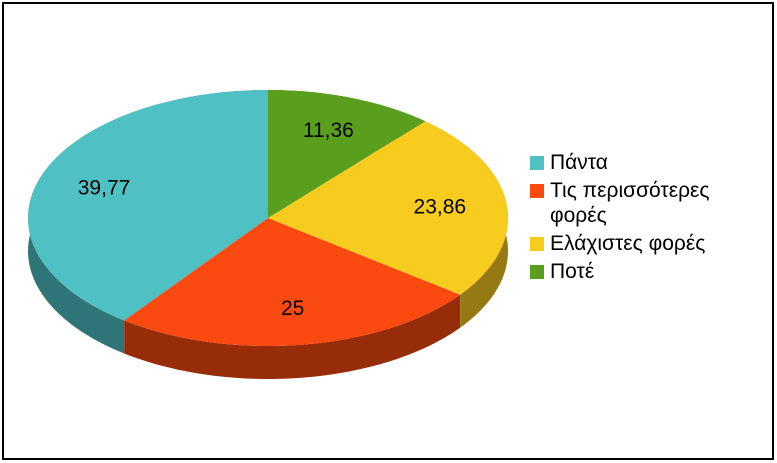 This screenshot has height=463, width=777. I want to click on data-label: 11,36, so click(328, 130).